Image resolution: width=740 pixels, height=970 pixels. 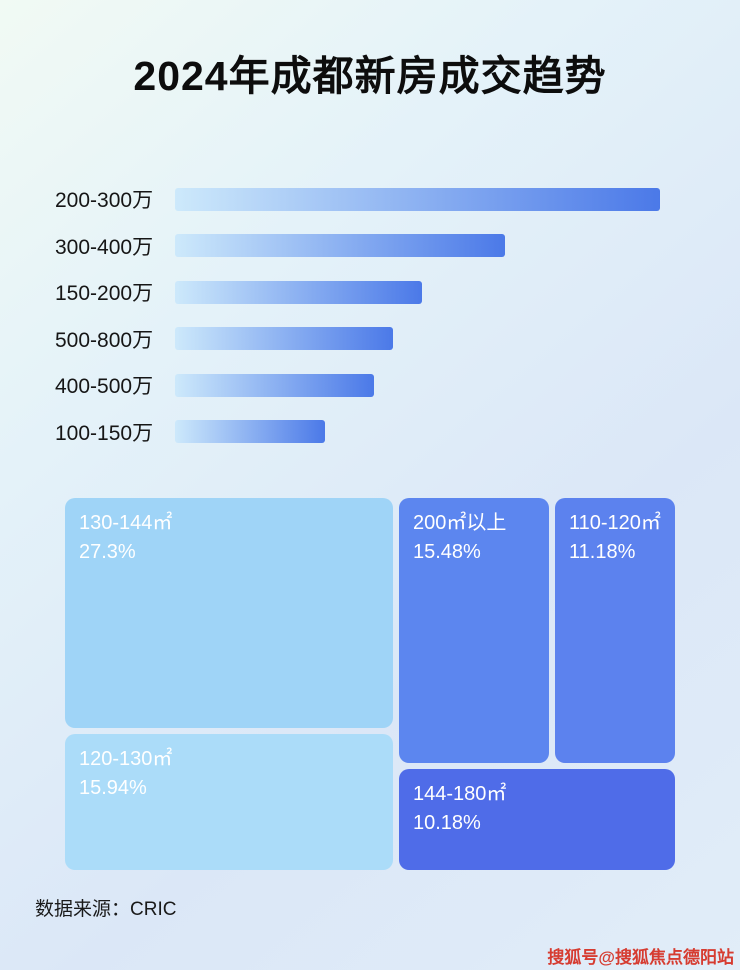 I want to click on bar-row: 400-500万, so click(x=375, y=385).